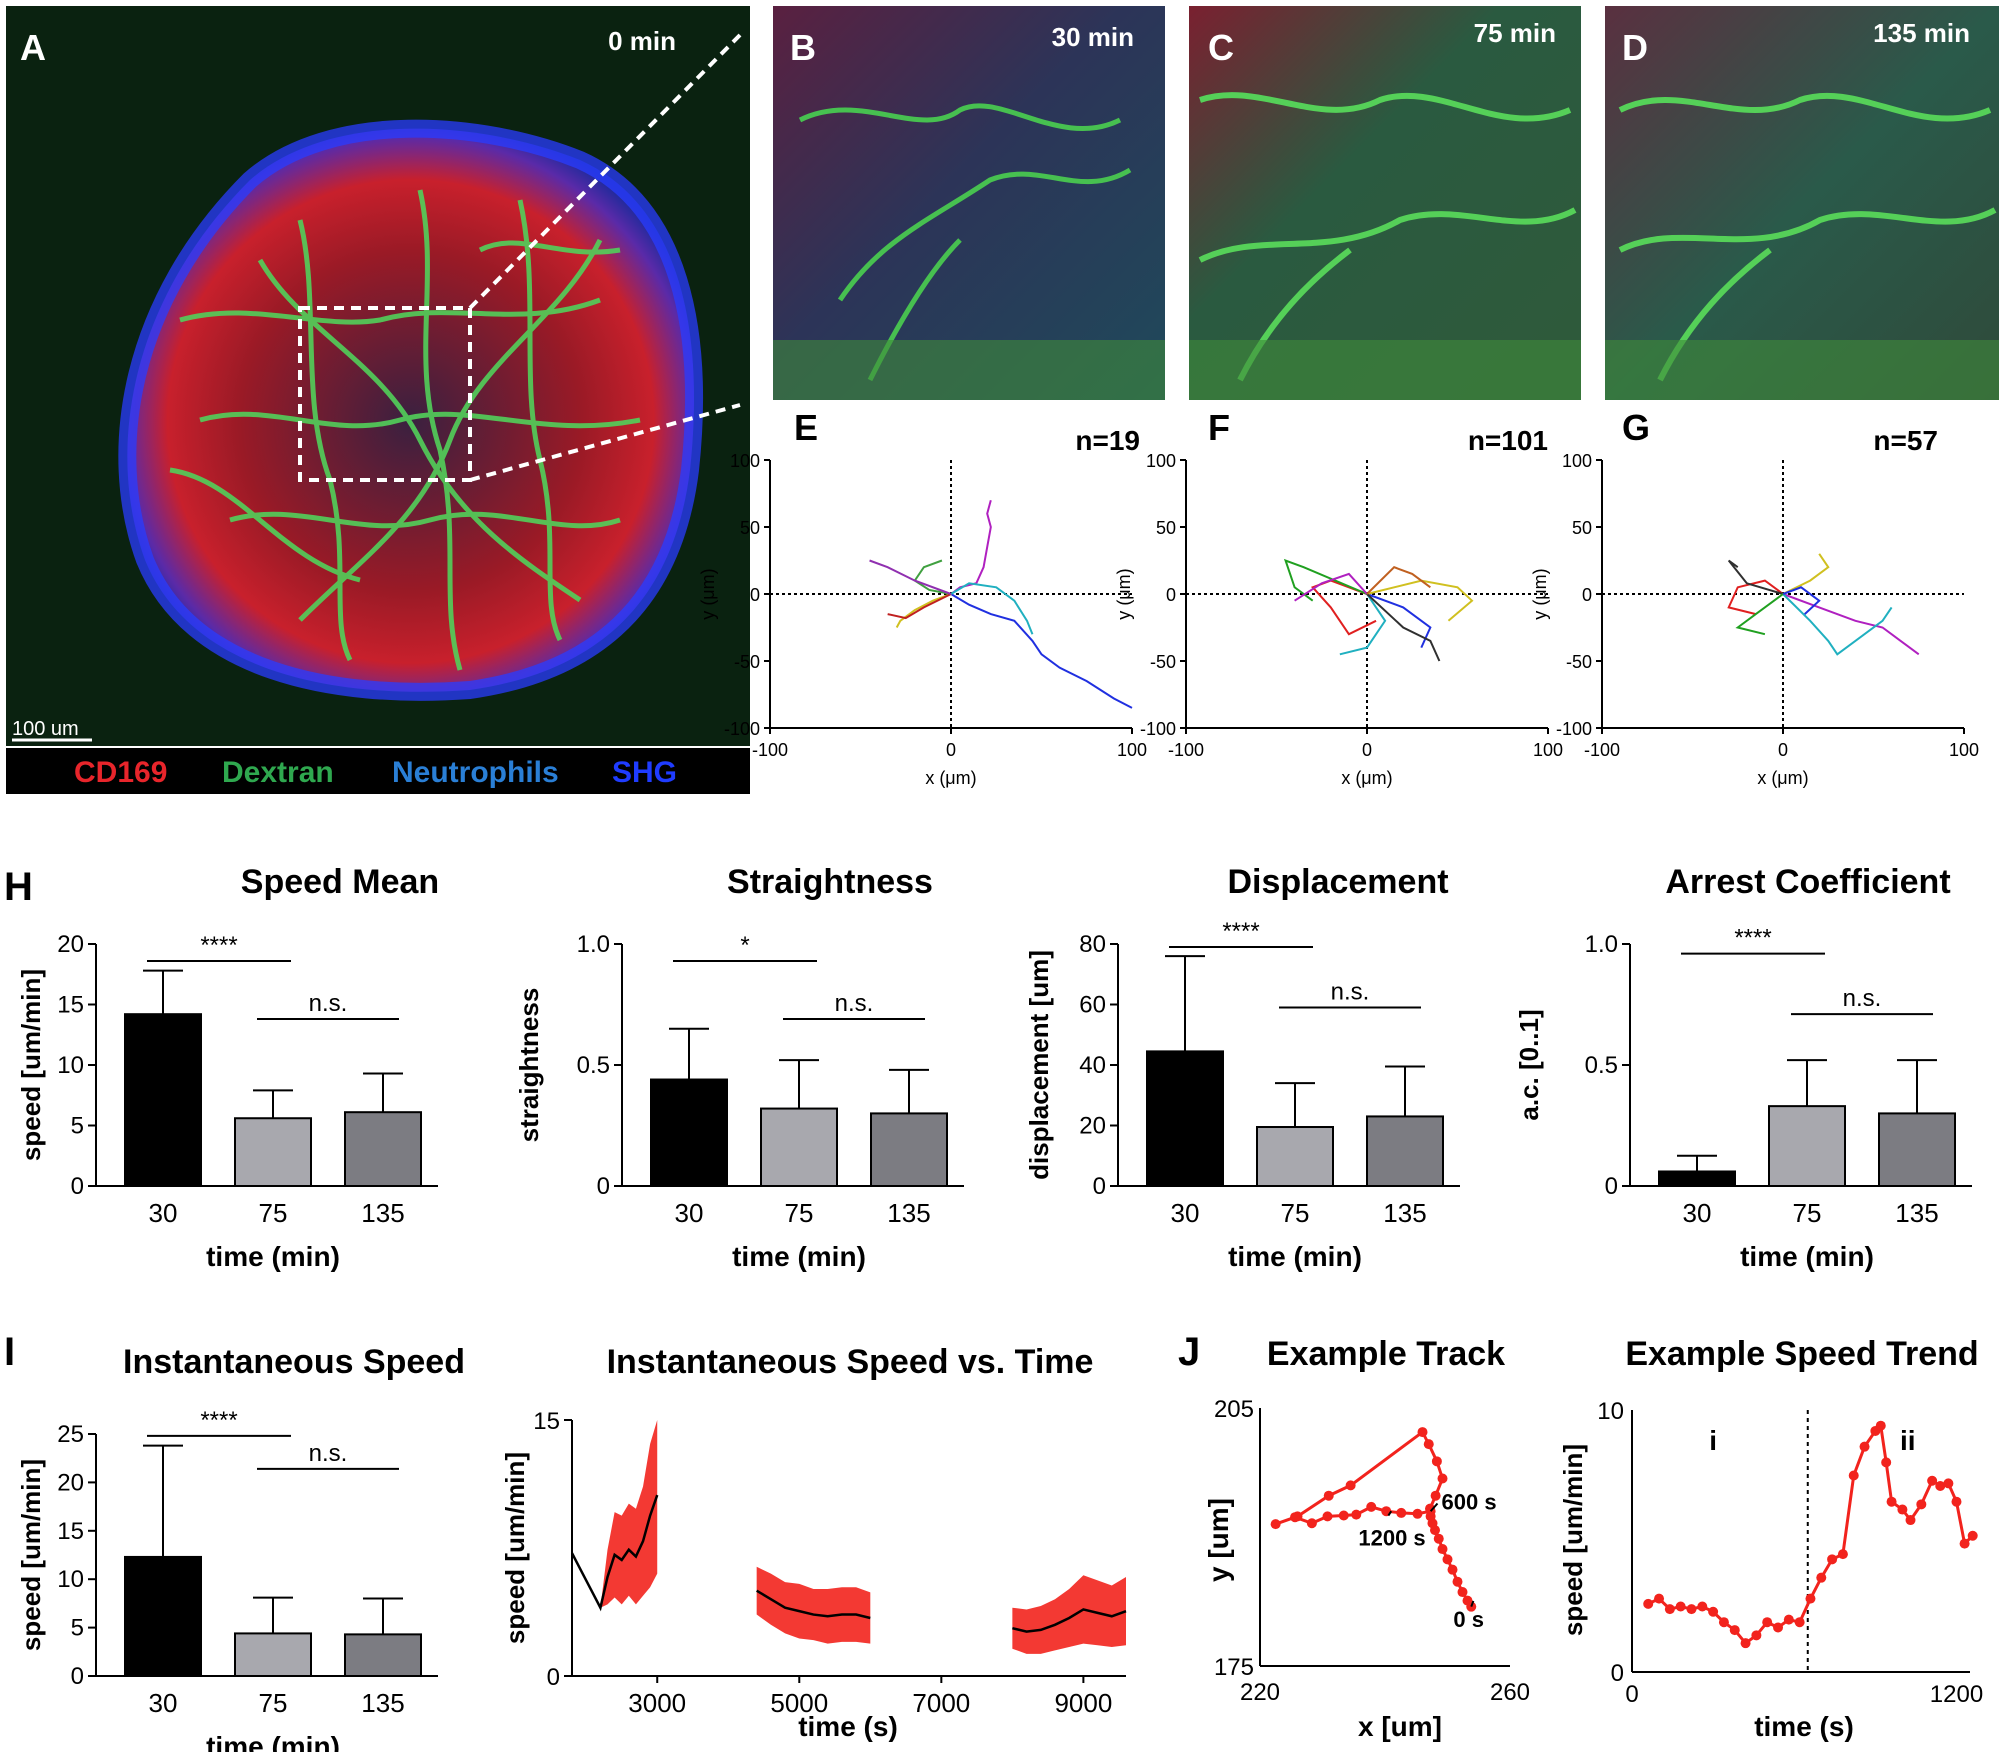 Image resolution: width=2008 pixels, height=1752 pixels. Describe the element at coordinates (1069, 1620) in the screenshot. I see `mean-speed-line` at that location.